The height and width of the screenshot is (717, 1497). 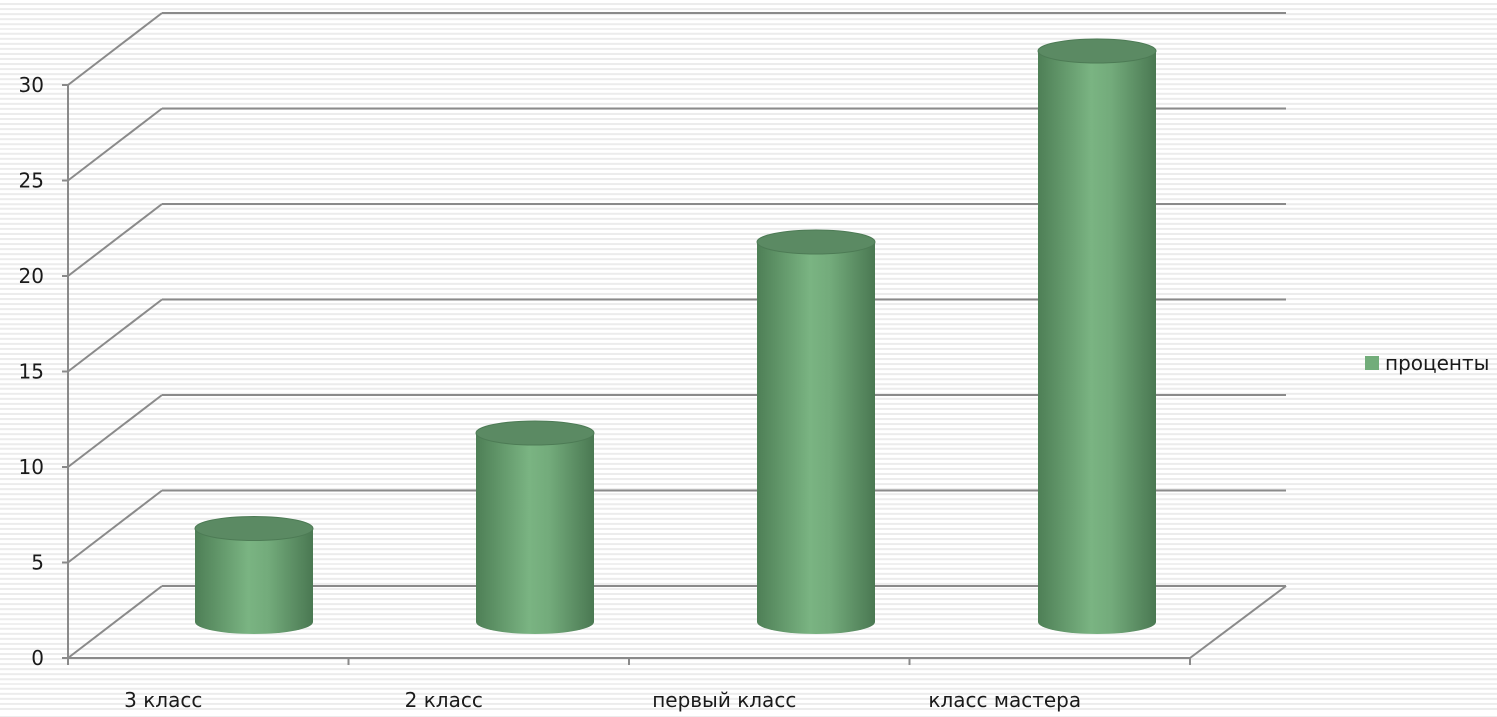 What do you see at coordinates (1004, 700) in the screenshot?
I see `x-tick-label: класс мастера` at bounding box center [1004, 700].